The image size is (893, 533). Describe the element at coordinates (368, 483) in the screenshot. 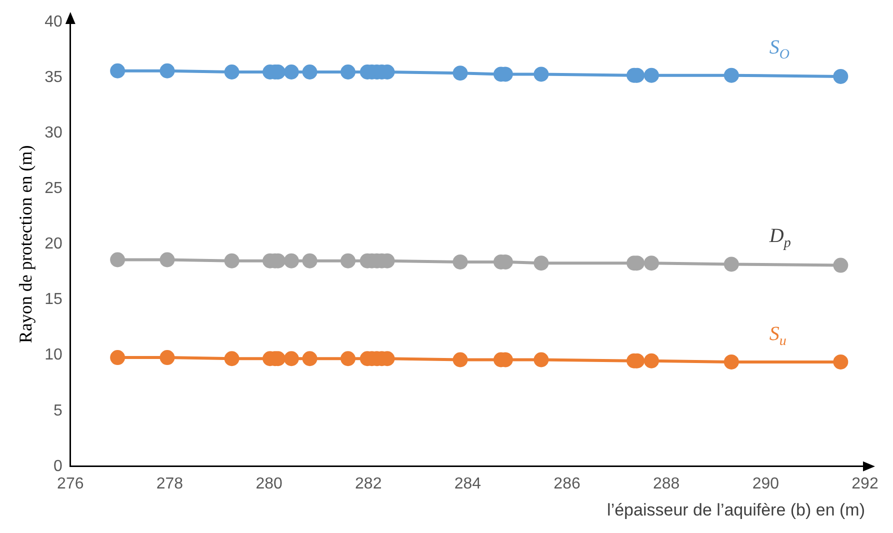

I see `x-tick-label: 282` at that location.